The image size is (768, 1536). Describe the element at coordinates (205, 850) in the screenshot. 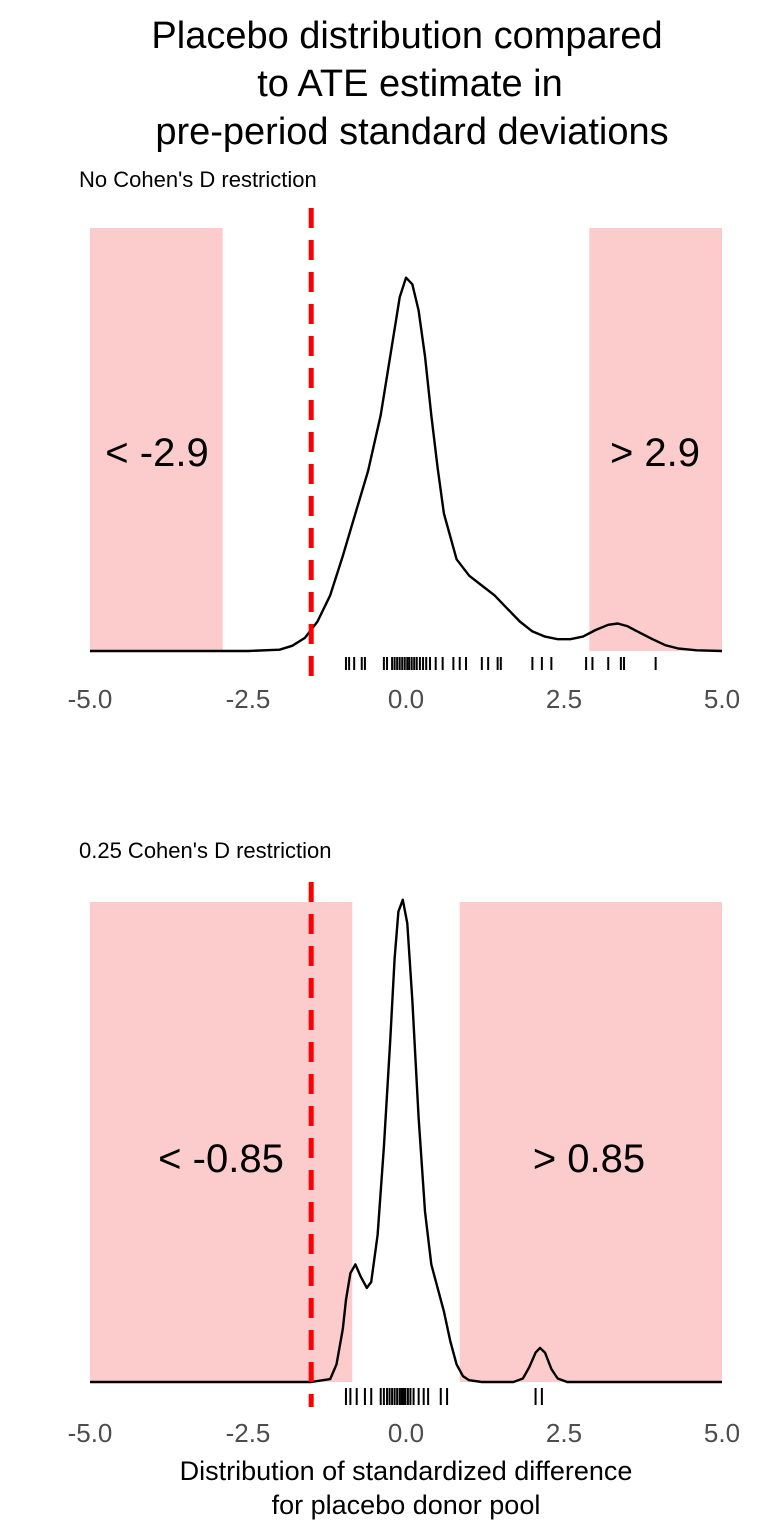

I see `panel-subtitle: 0.25 Cohen's D restriction` at that location.